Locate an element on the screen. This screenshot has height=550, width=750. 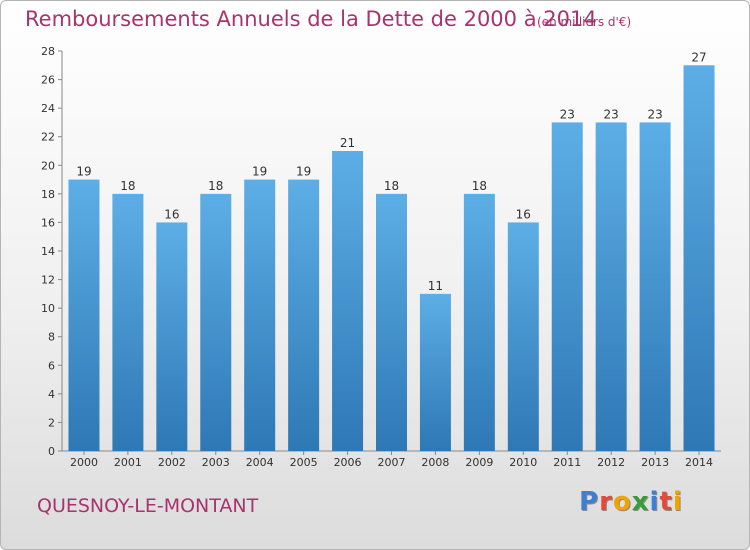
x-tick-label: 2006 is located at coordinates (348, 462).